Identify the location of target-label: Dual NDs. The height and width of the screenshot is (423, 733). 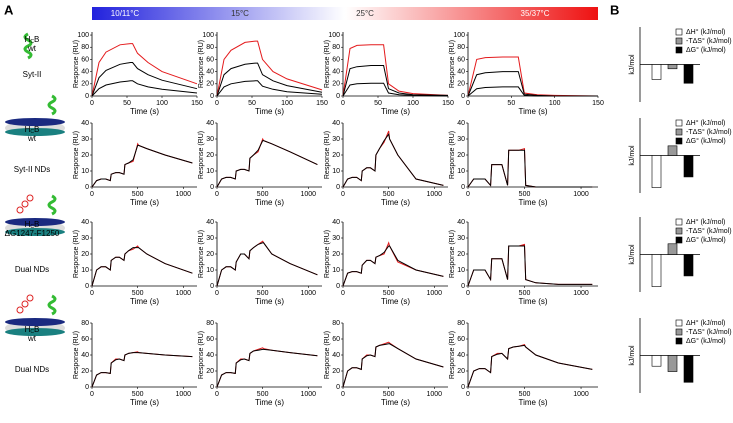
(32, 369).